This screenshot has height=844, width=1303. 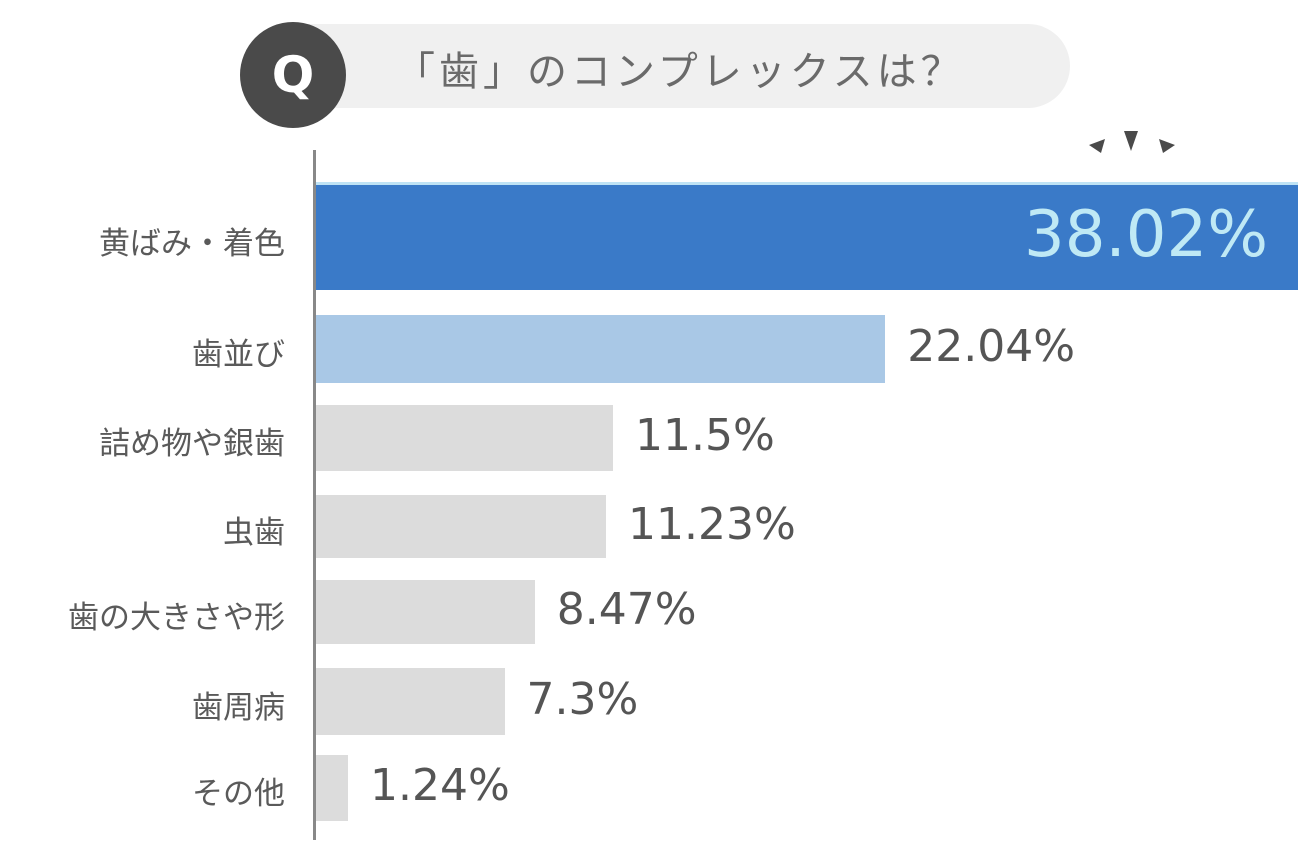 I want to click on category-label: 黄ばみ・着色, so click(x=192, y=243).